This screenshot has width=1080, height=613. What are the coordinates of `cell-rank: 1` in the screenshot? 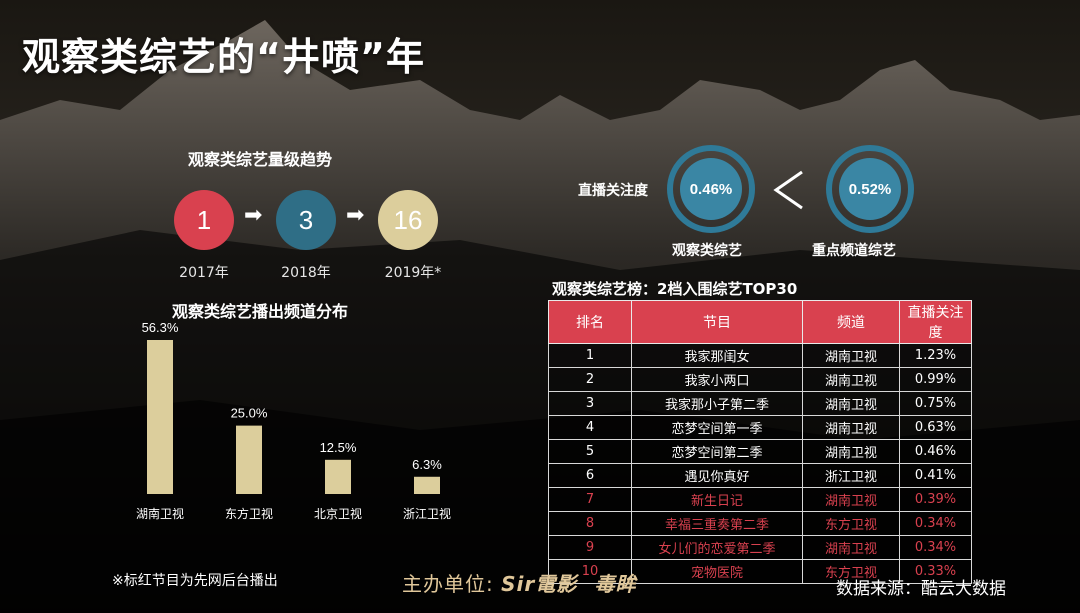 It's located at (590, 356).